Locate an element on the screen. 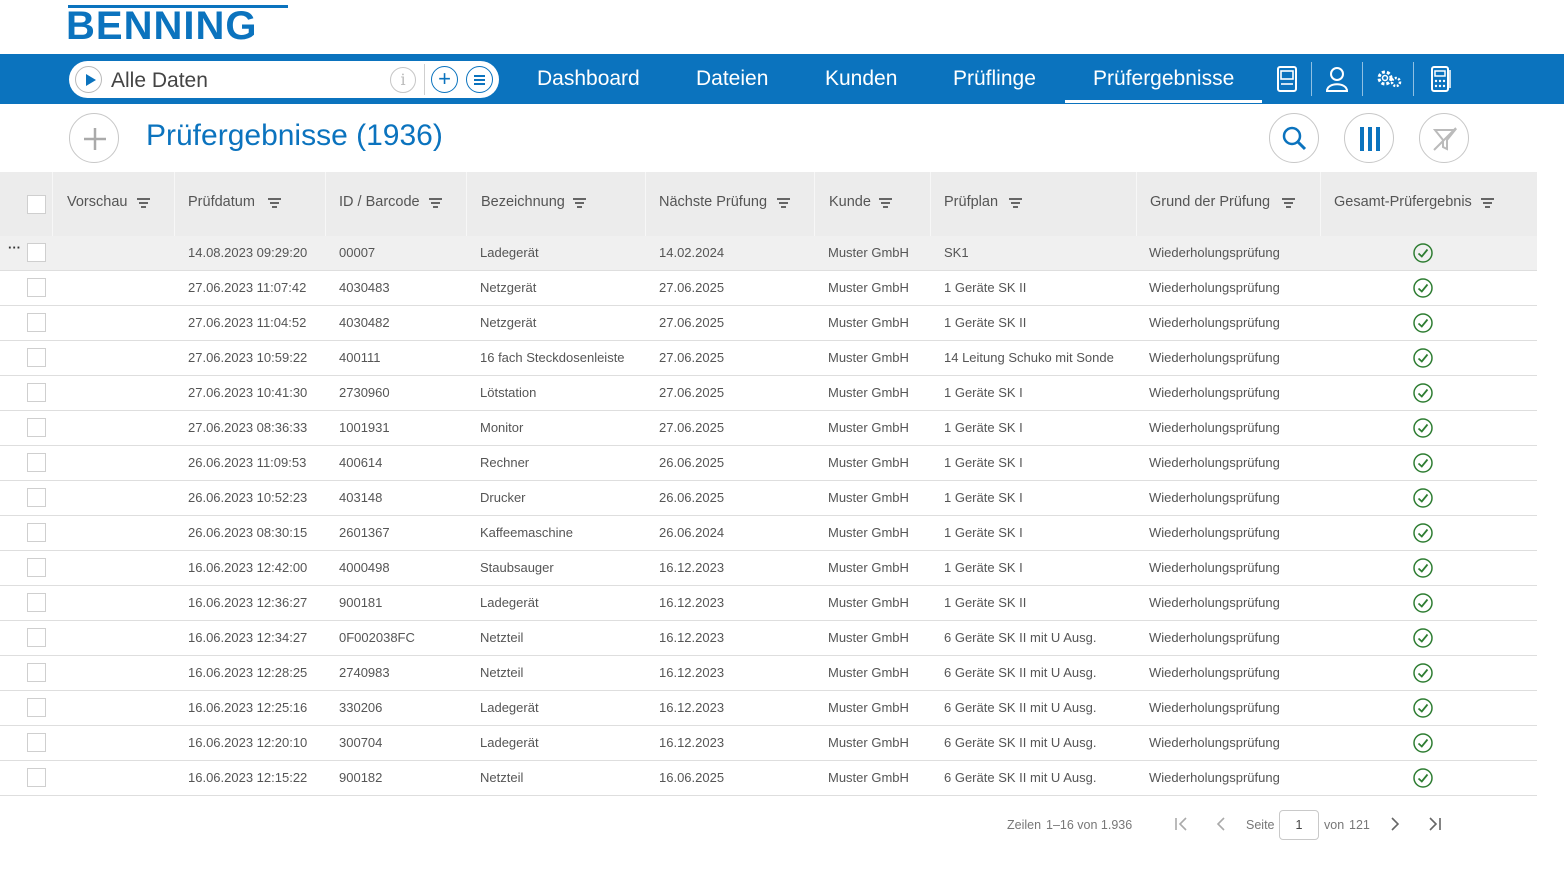  cell-naechste-pruefung: 16.12.2023 is located at coordinates (692, 672).